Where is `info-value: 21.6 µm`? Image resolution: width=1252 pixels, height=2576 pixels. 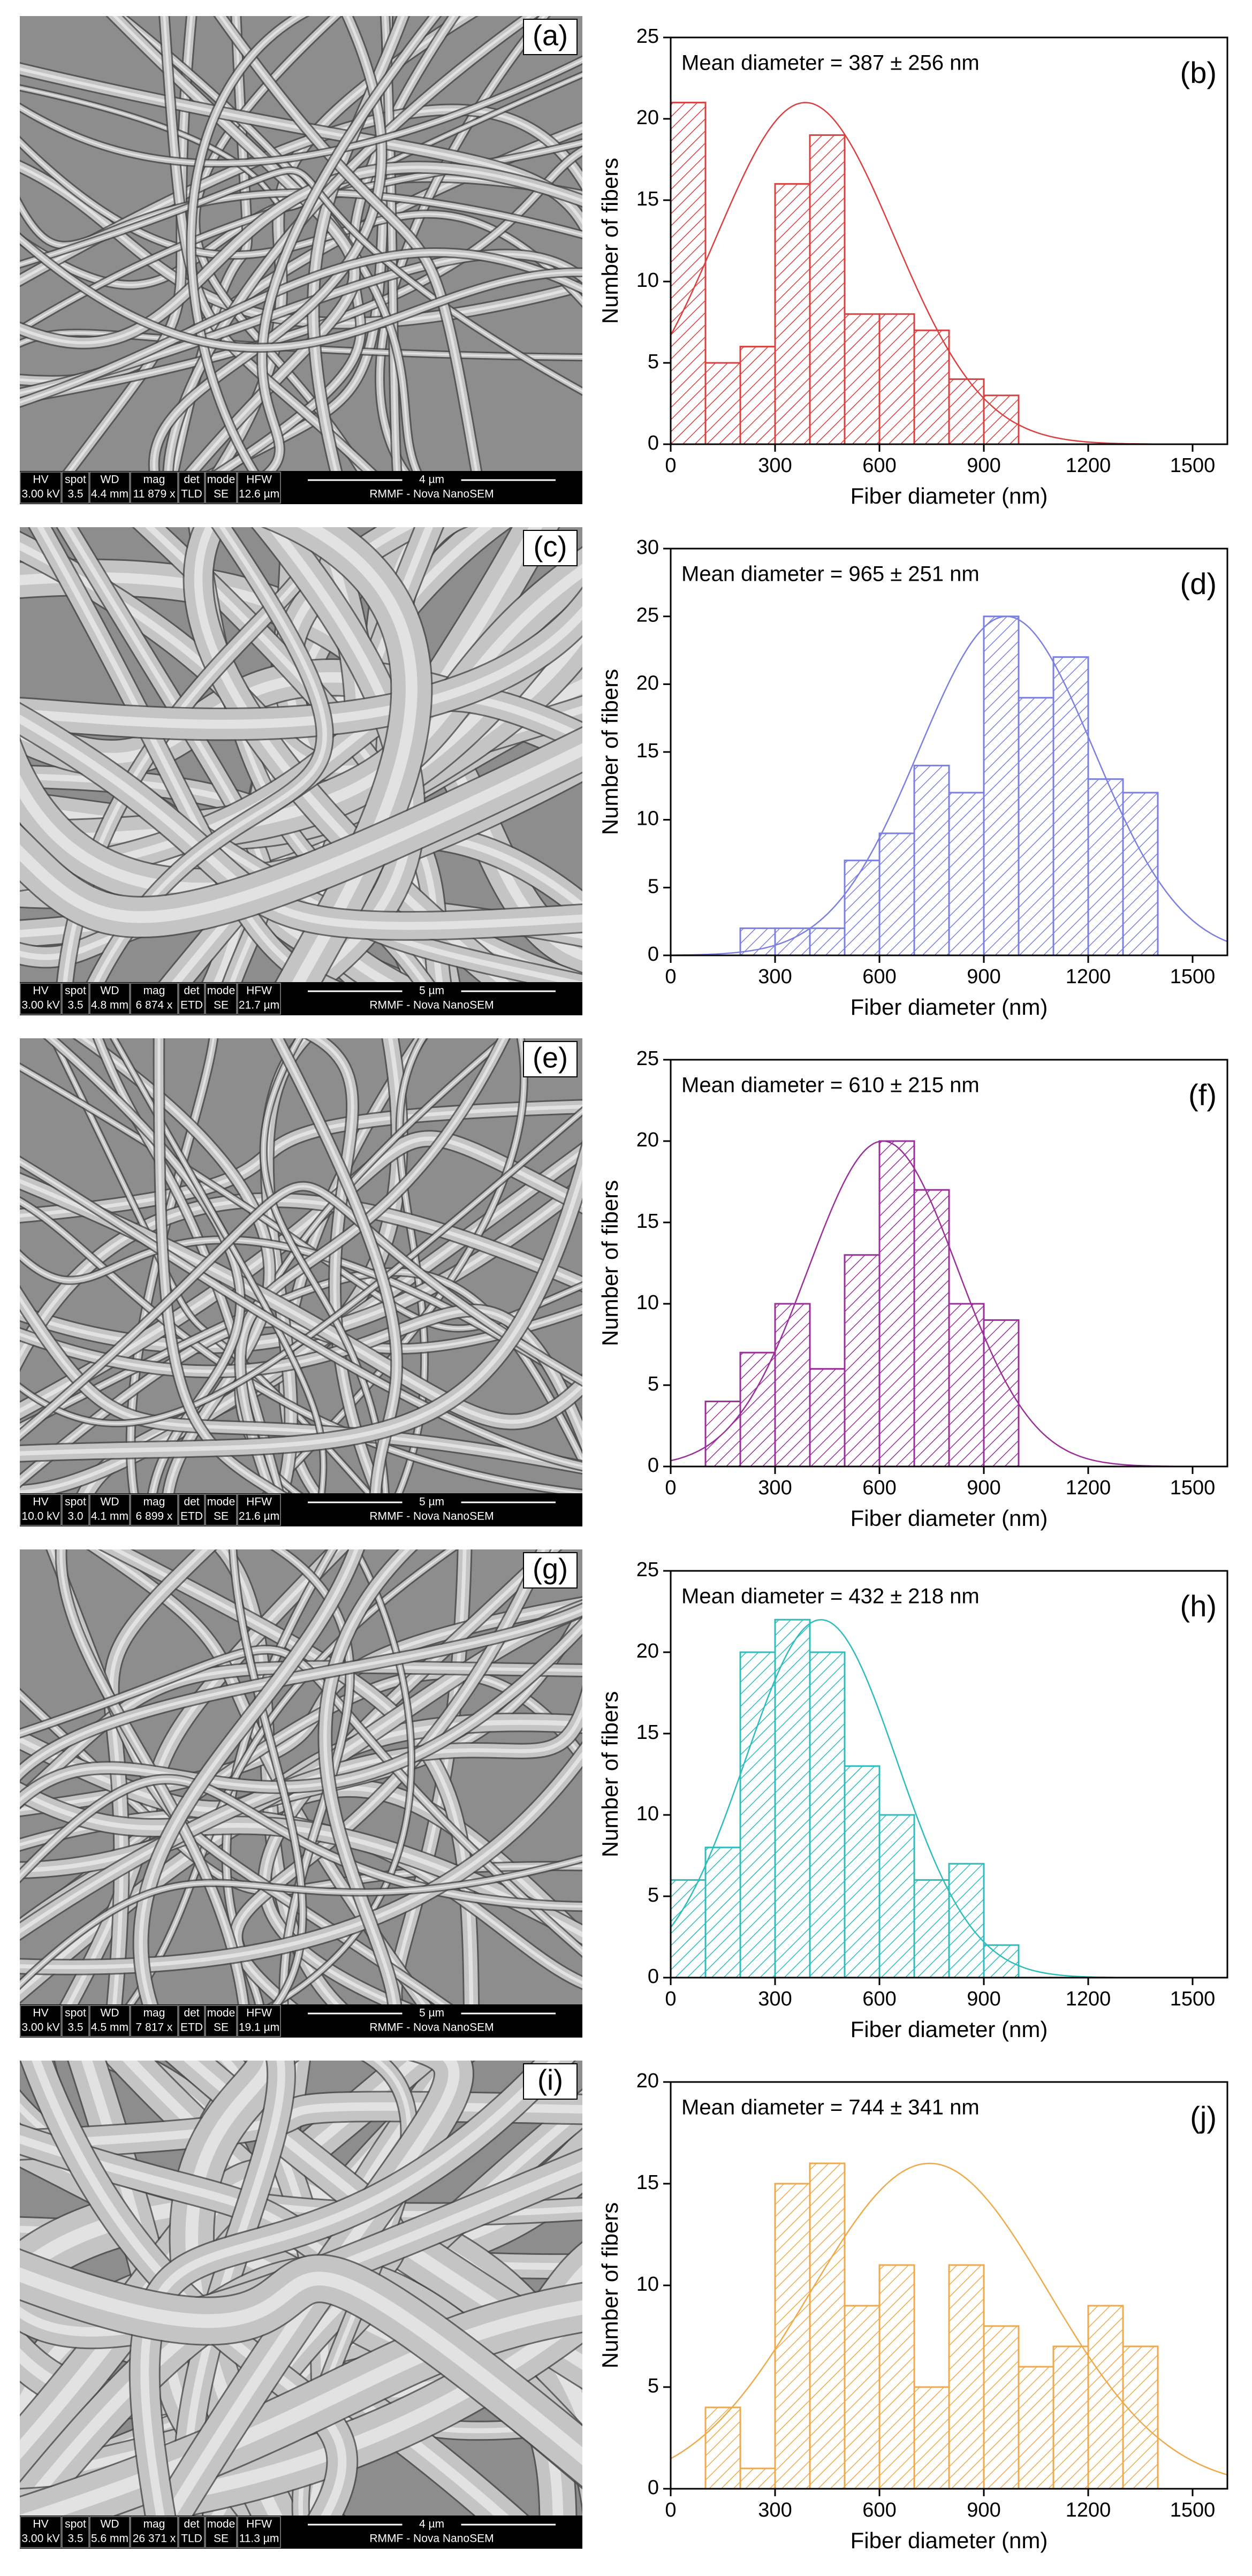
info-value: 21.6 µm is located at coordinates (259, 1516).